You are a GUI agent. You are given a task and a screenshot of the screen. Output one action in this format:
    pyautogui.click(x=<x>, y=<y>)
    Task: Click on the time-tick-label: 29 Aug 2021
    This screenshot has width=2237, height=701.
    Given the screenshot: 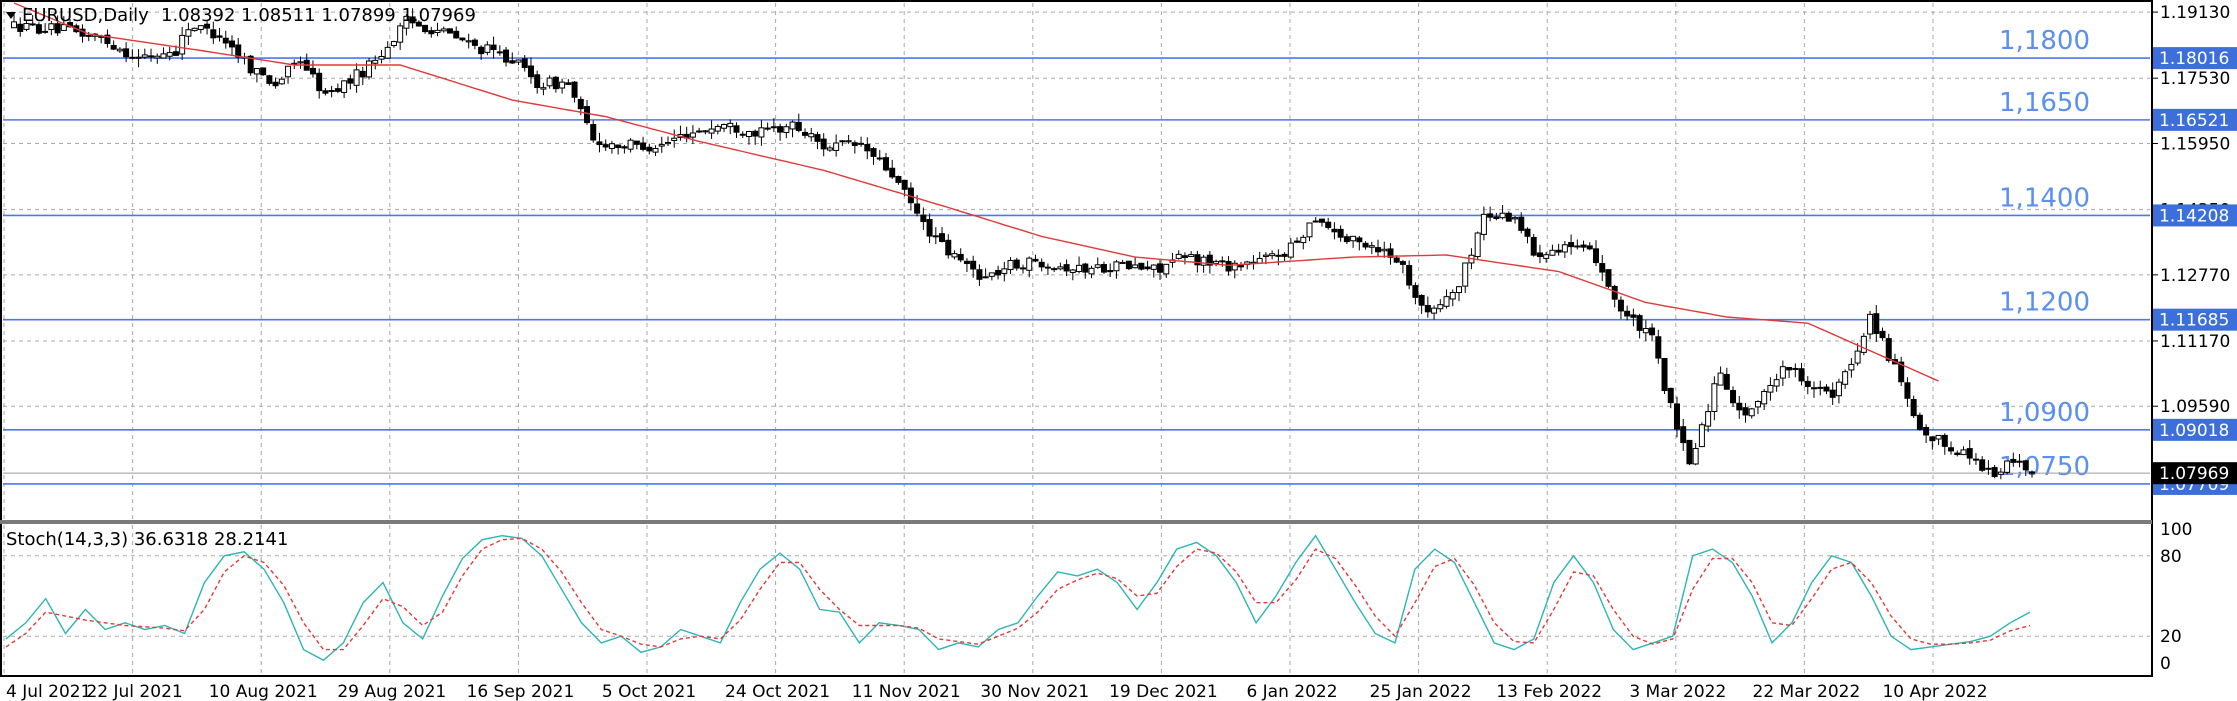 What is the action you would take?
    pyautogui.click(x=391, y=691)
    